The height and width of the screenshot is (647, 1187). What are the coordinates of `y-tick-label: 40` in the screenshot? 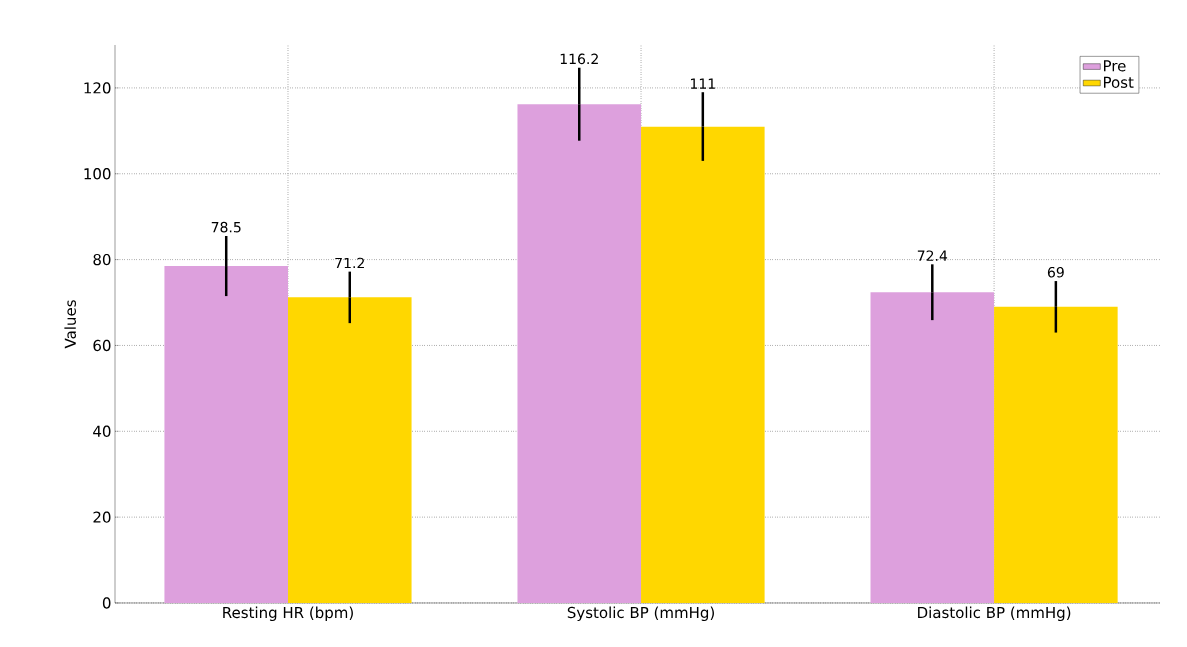 It's located at (102, 431).